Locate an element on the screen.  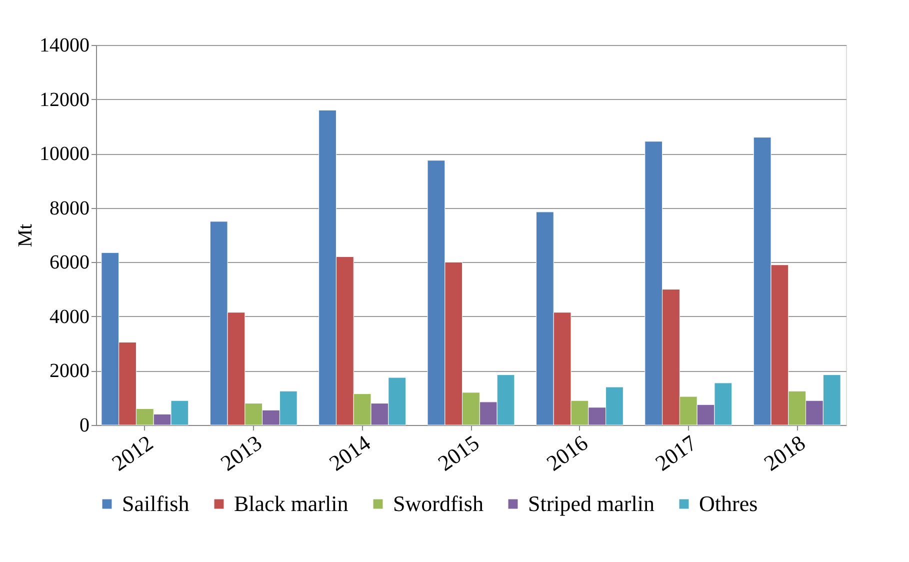
legend-label: Swordfish is located at coordinates (438, 503).